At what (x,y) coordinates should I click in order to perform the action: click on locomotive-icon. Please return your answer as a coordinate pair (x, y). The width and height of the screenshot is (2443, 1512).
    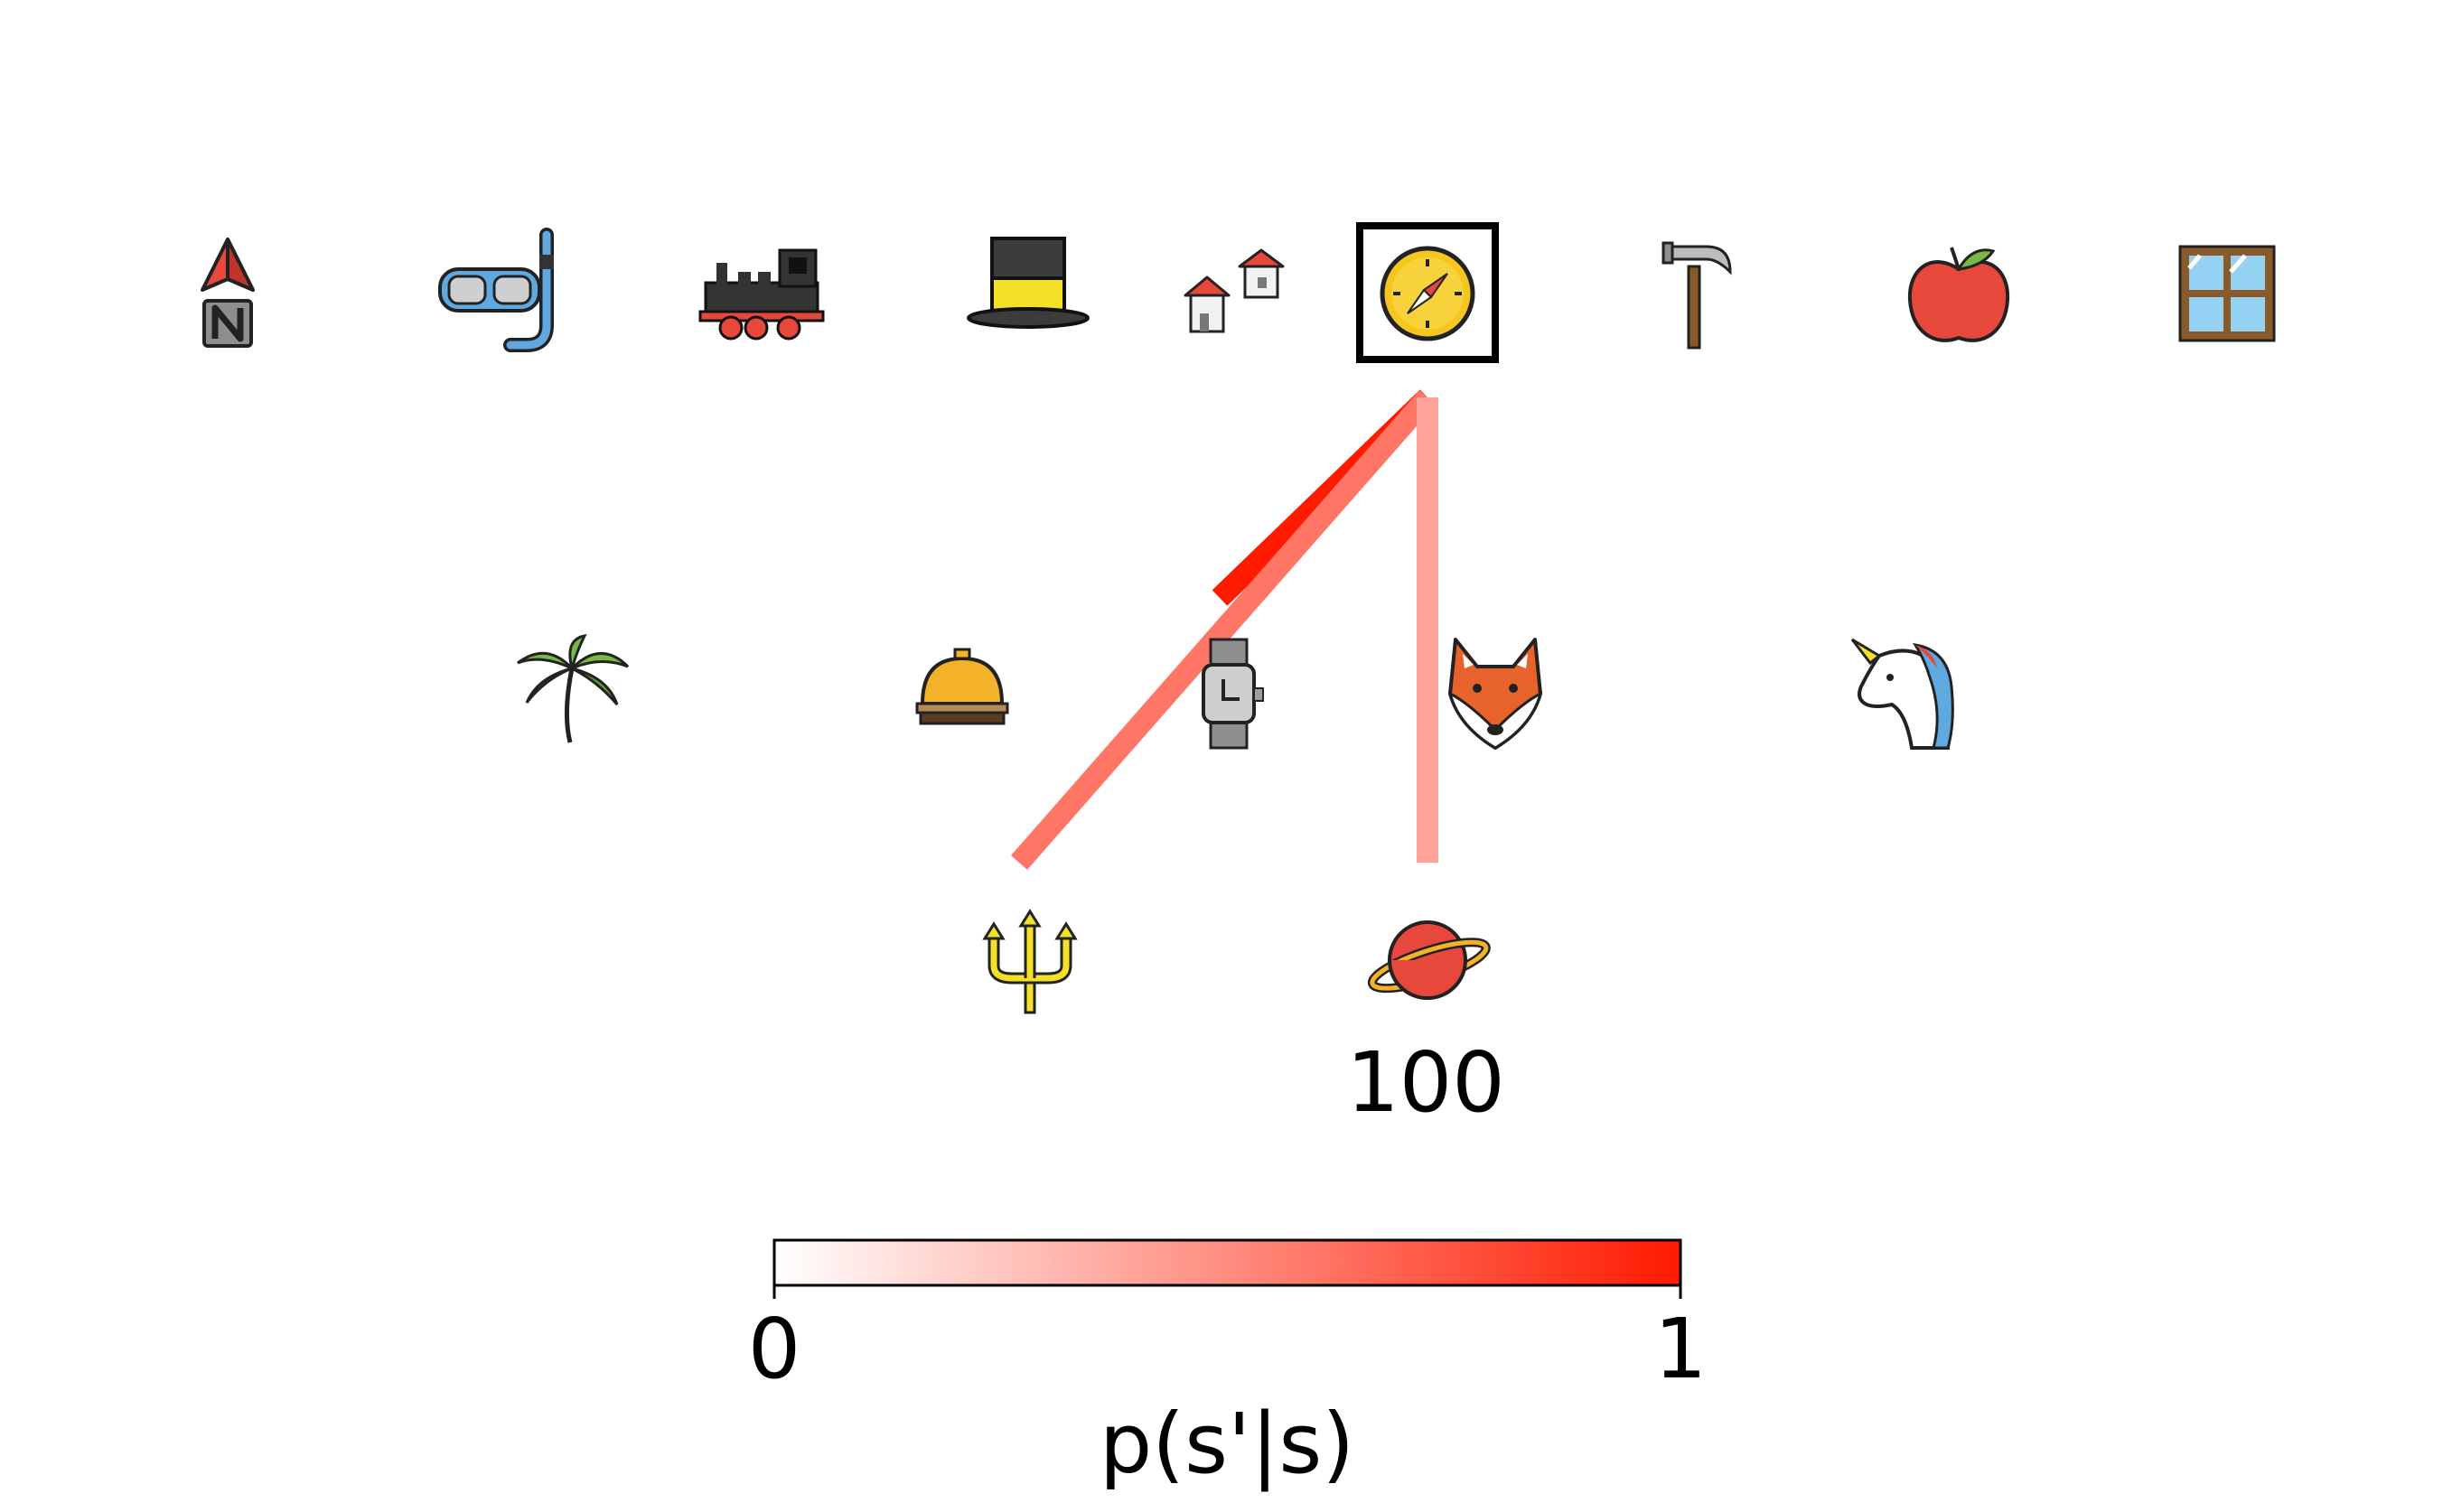
    Looking at the image, I should click on (761, 294).